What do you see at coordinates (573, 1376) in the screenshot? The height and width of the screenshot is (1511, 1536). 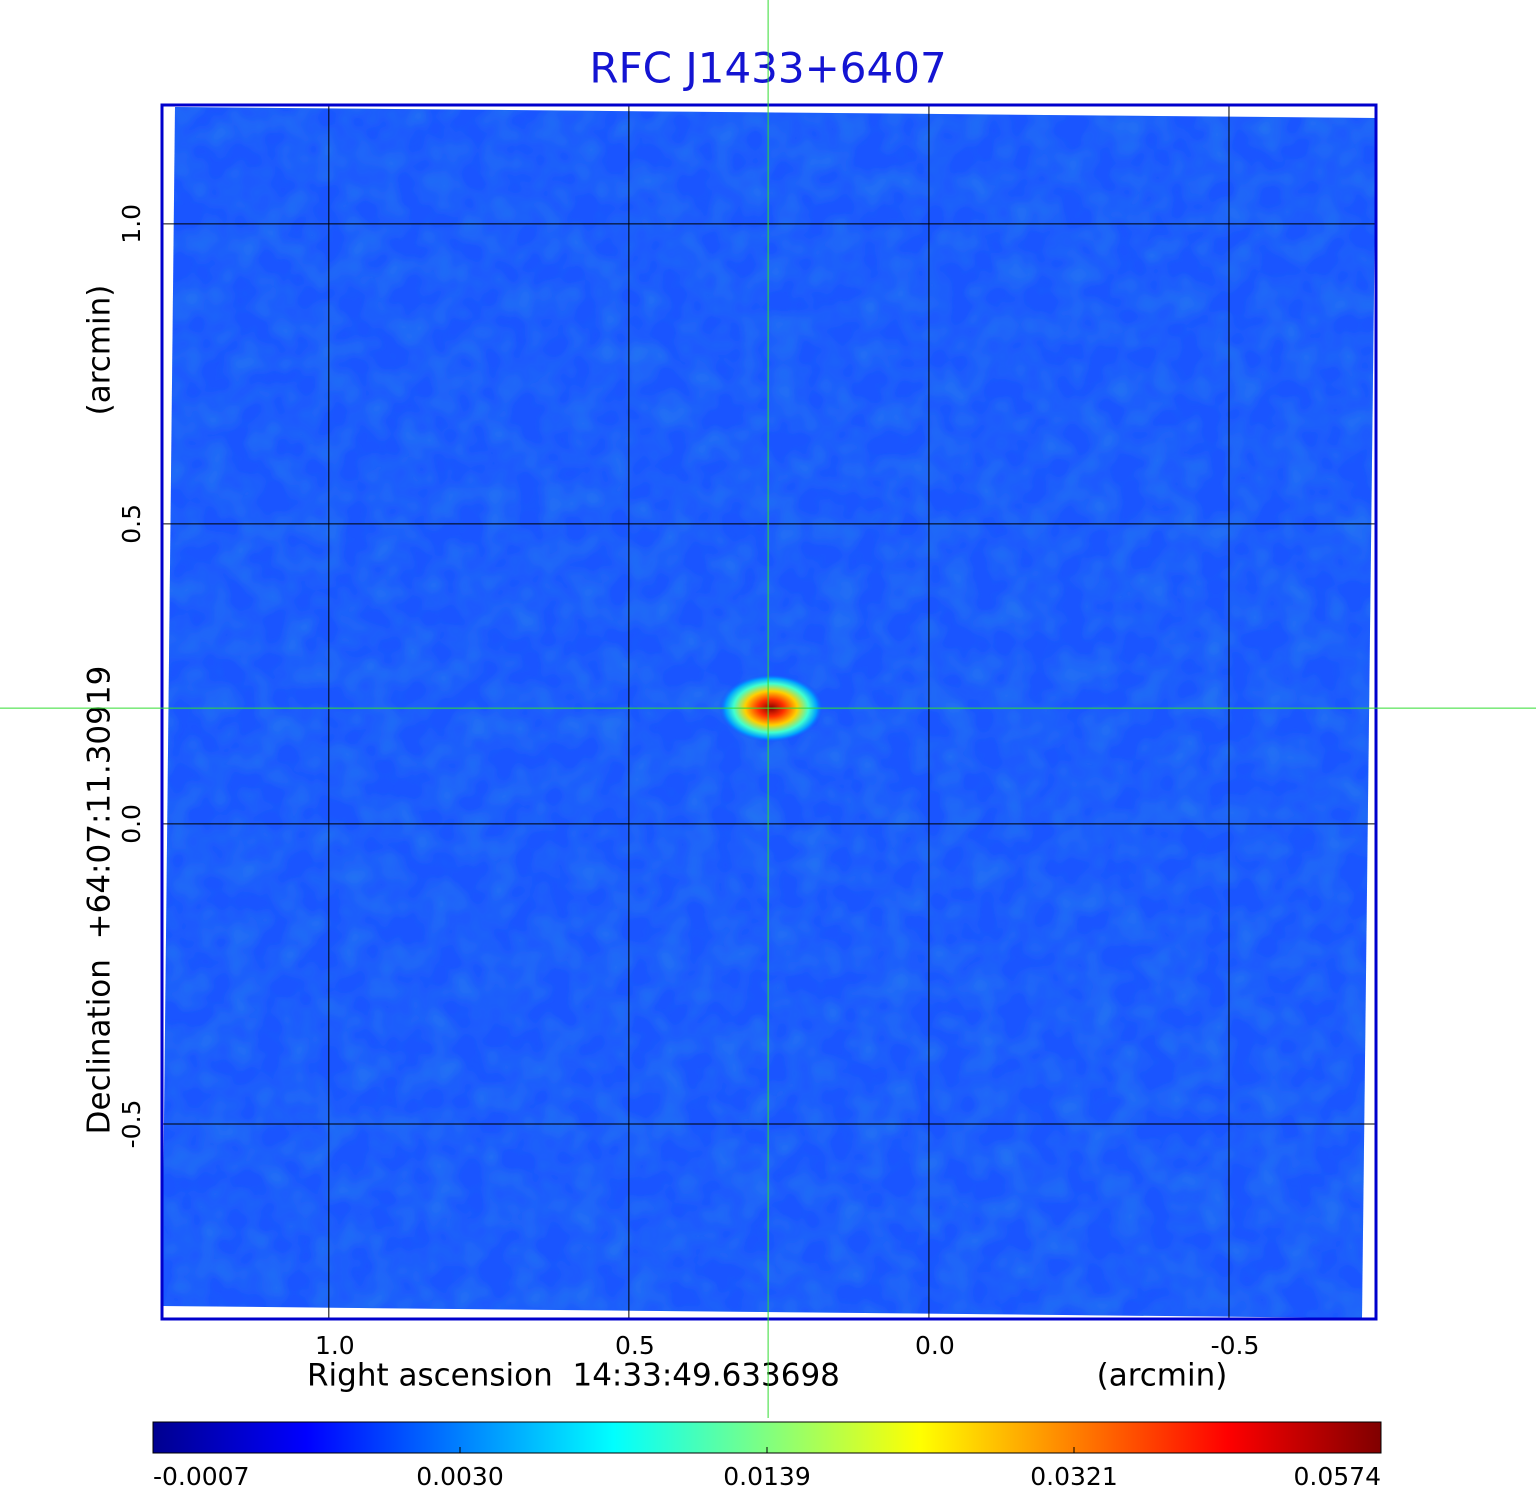 I see `x-axis-label: Right ascension 14:33:49.633698` at bounding box center [573, 1376].